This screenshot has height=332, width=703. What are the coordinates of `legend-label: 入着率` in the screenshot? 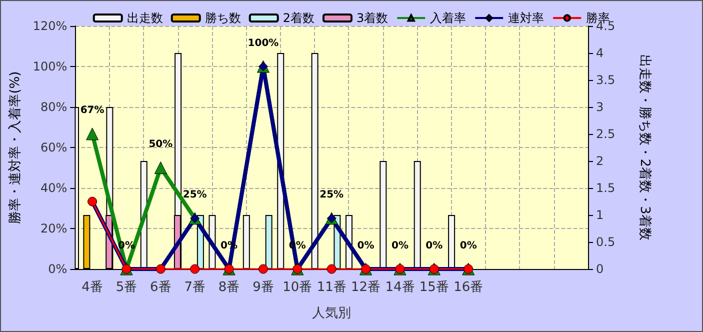 It's located at (448, 18).